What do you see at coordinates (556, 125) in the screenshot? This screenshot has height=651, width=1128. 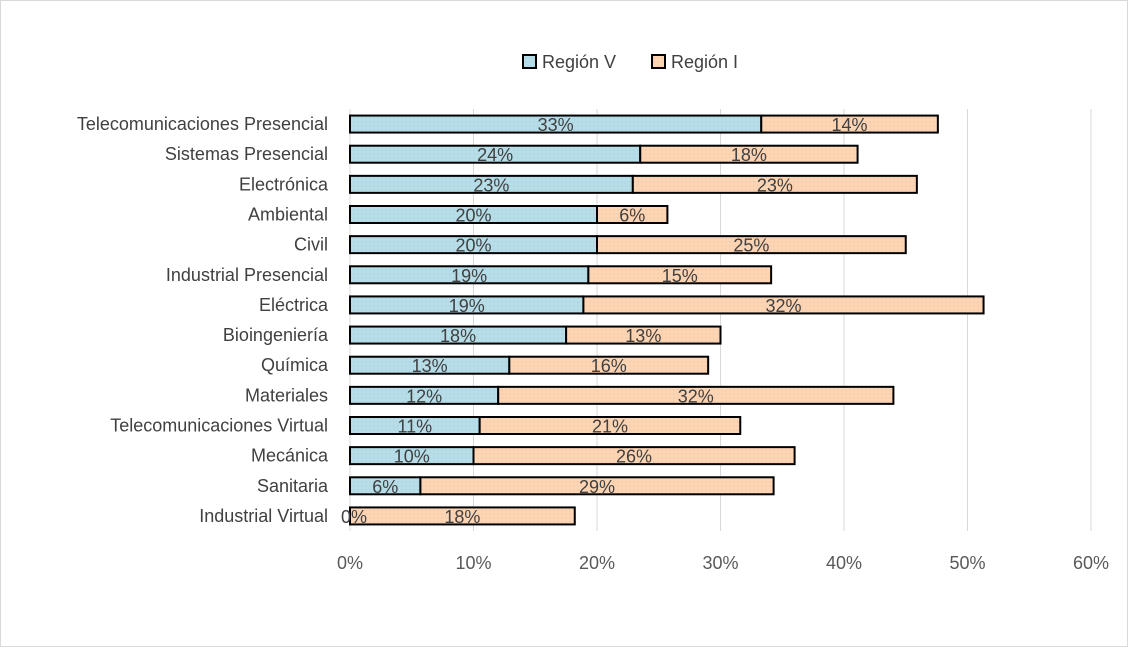 I see `data-label: 33%` at bounding box center [556, 125].